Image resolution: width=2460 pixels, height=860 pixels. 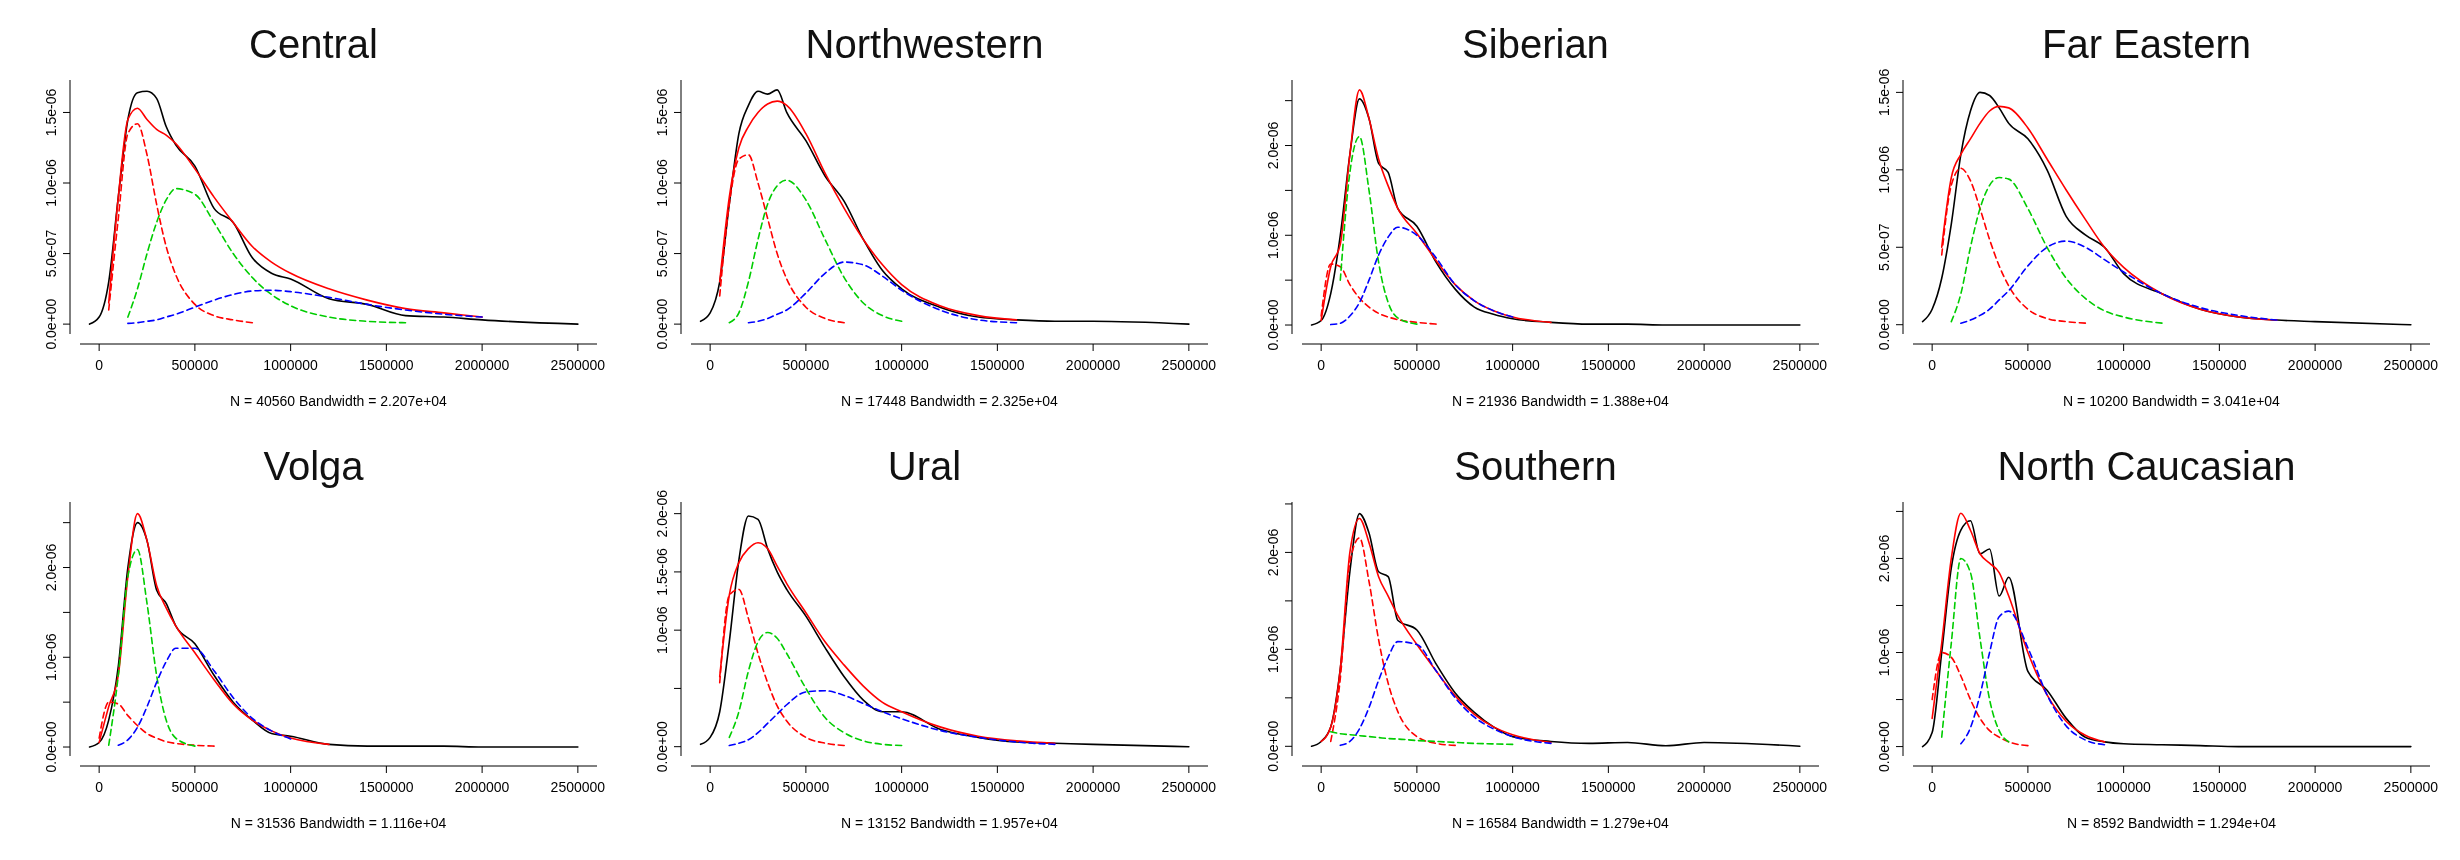 I want to click on chart-title: Northwestern, so click(x=924, y=44).